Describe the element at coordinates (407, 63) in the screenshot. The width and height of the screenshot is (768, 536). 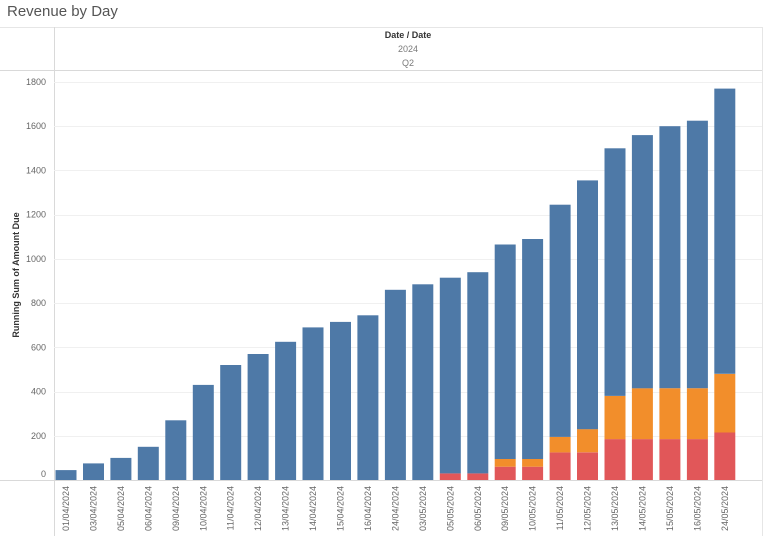
I see `column-header-quarter: Q2` at that location.